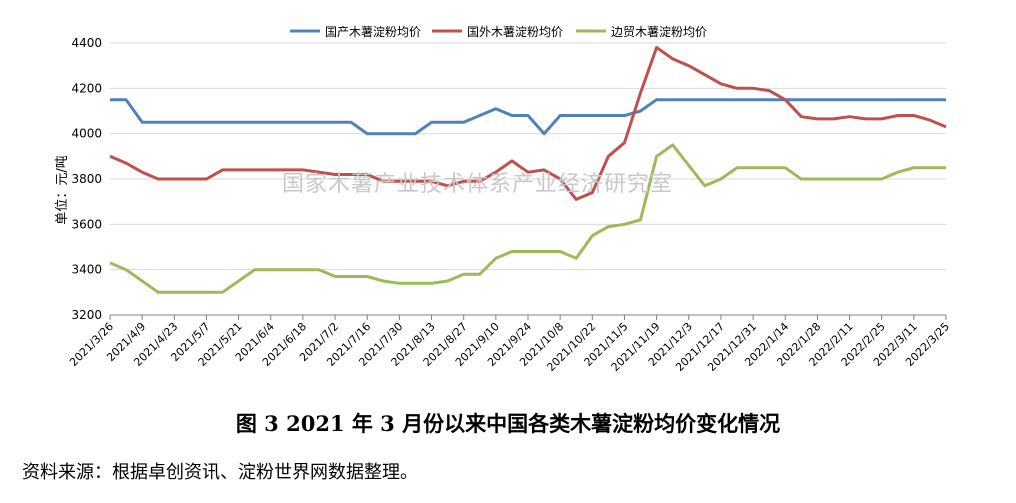 The height and width of the screenshot is (503, 1016). What do you see at coordinates (515, 32) in the screenshot?
I see `legend-label: 国外木薯淀粉均价` at bounding box center [515, 32].